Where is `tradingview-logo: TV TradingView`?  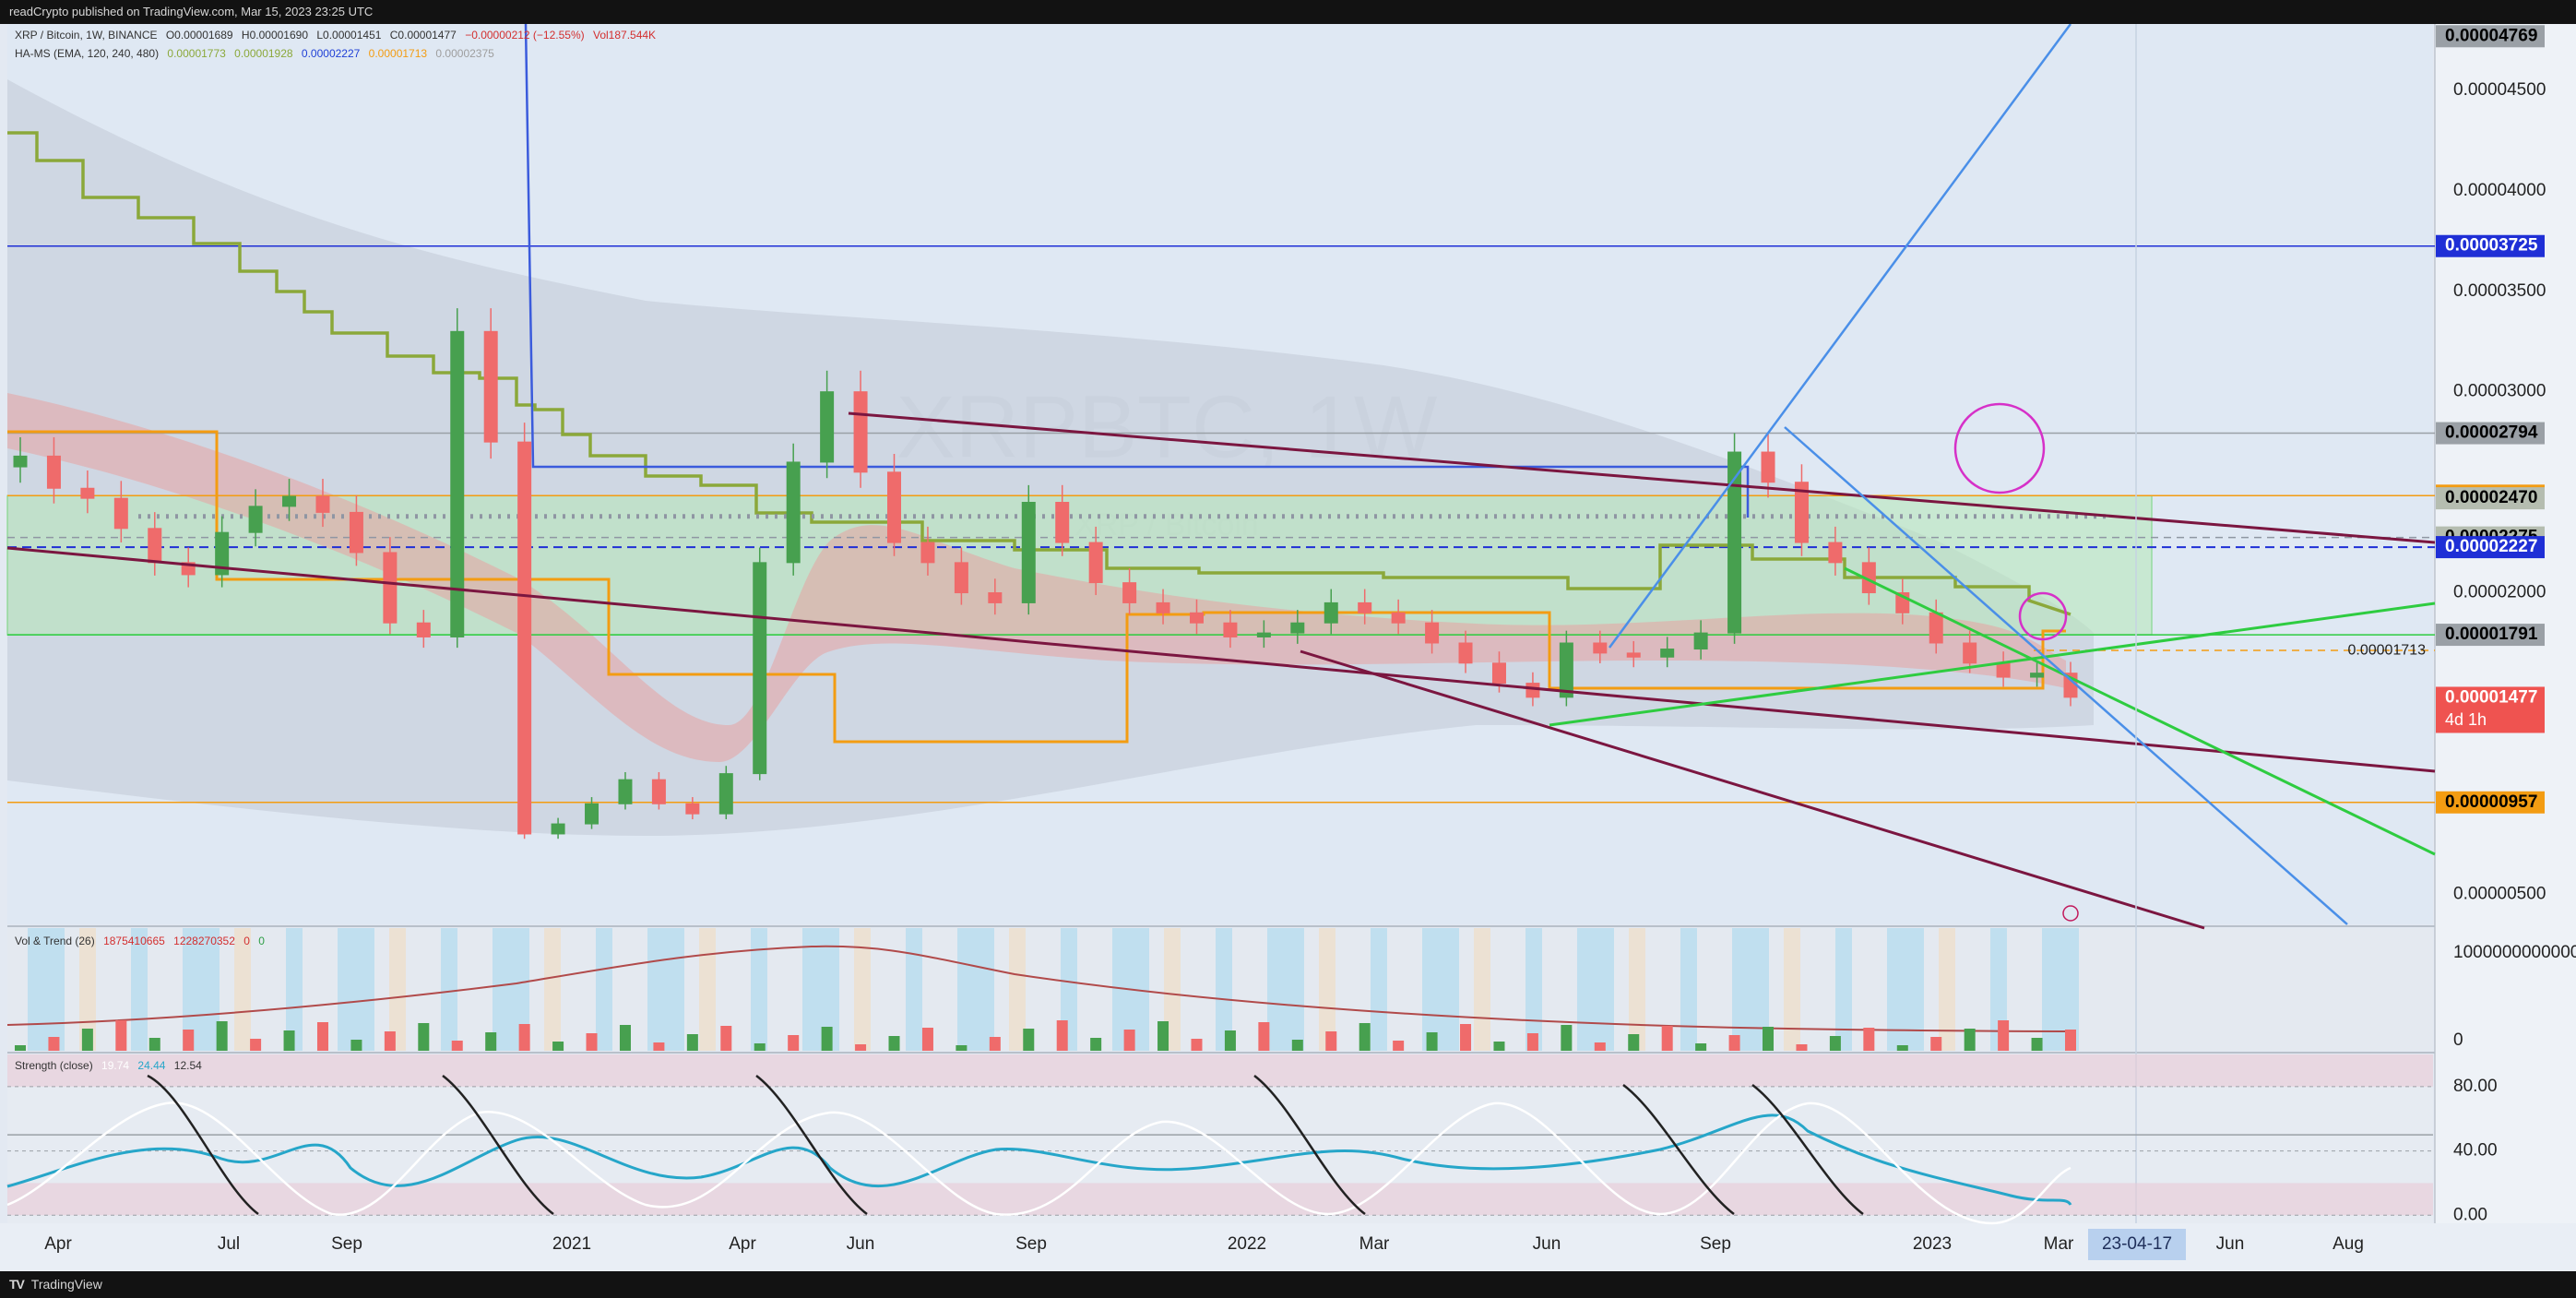 tradingview-logo: TV TradingView is located at coordinates (55, 1284).